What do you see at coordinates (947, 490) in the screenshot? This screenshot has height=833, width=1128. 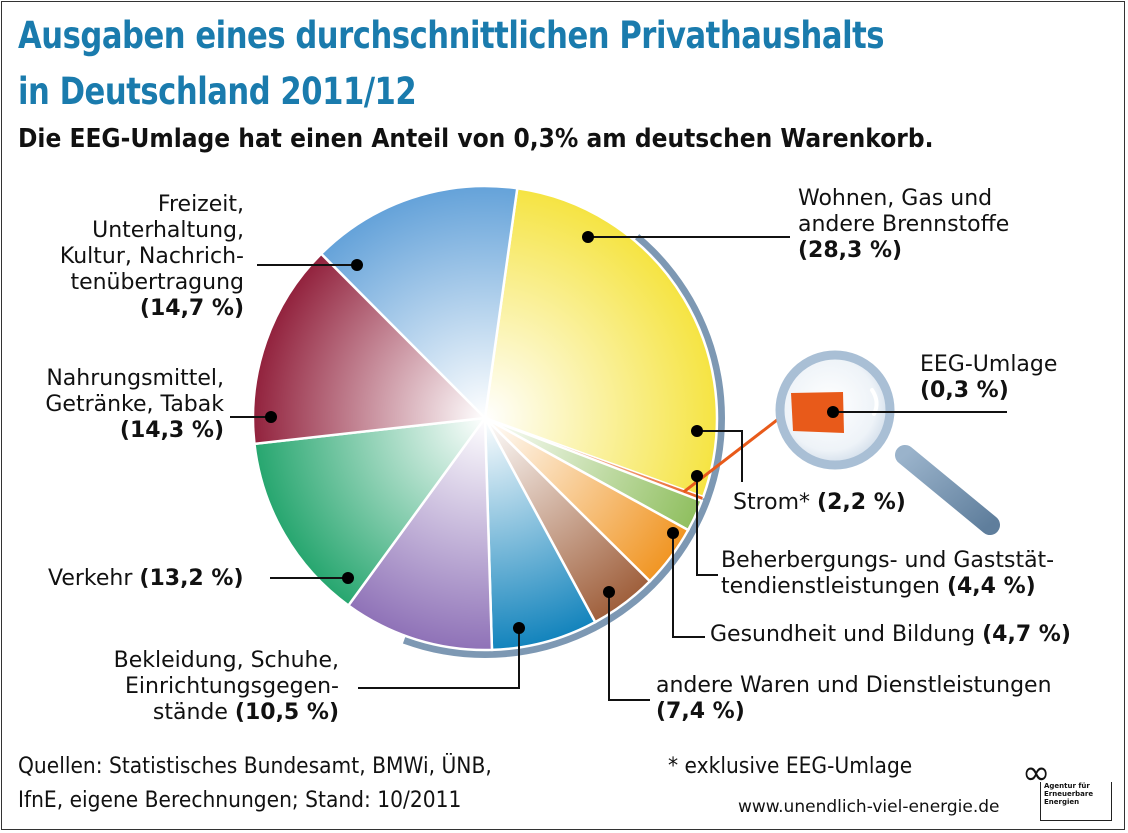 I see `magnifier-handle` at bounding box center [947, 490].